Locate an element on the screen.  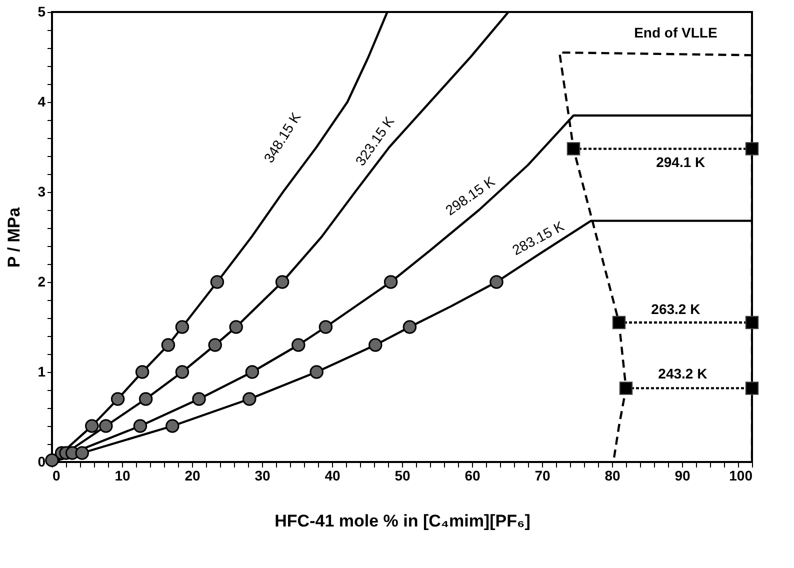
x-tick-label: 20 is located at coordinates (192, 476).